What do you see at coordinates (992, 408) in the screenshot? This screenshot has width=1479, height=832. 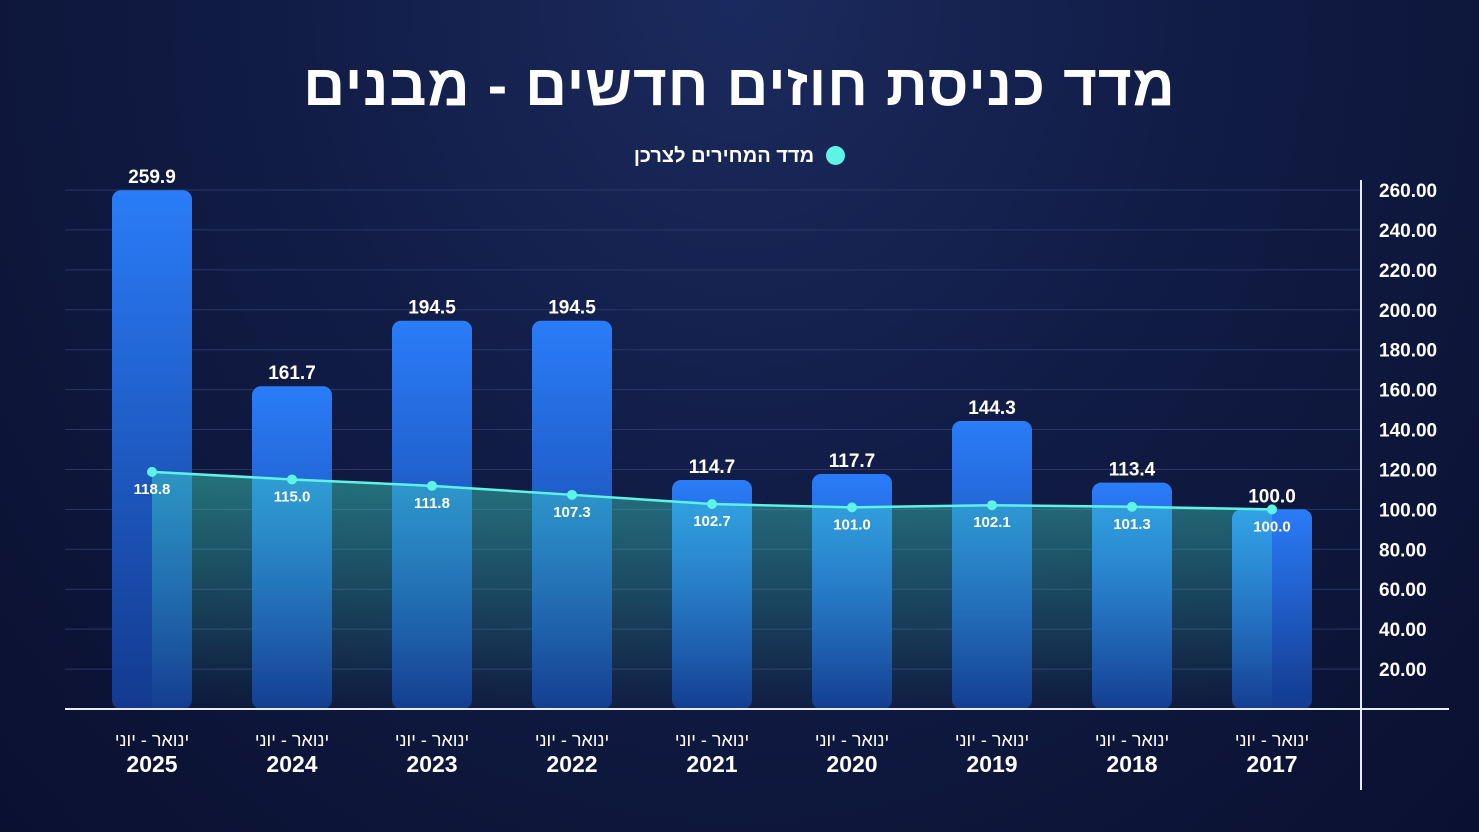 I see `bar-value-label: 144.3` at bounding box center [992, 408].